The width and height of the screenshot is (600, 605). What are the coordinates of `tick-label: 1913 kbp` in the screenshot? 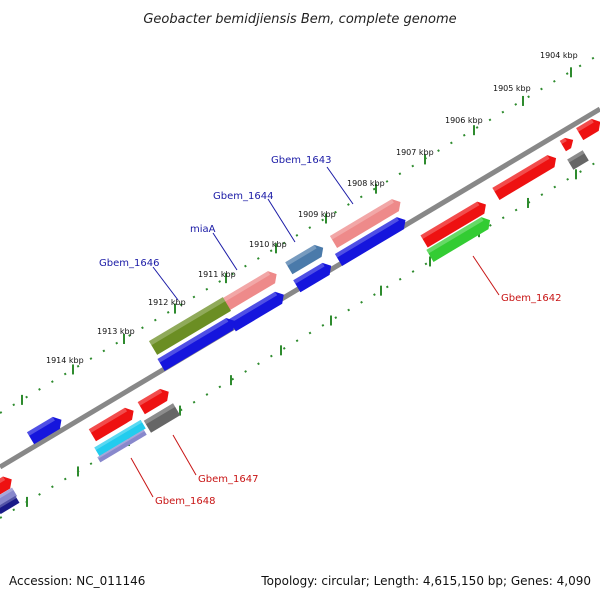 It's located at (116, 331).